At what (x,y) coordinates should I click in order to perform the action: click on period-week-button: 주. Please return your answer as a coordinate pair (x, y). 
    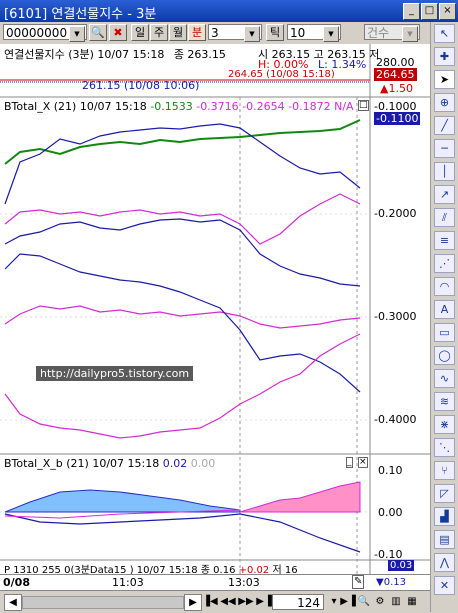
    Looking at the image, I should click on (159, 32).